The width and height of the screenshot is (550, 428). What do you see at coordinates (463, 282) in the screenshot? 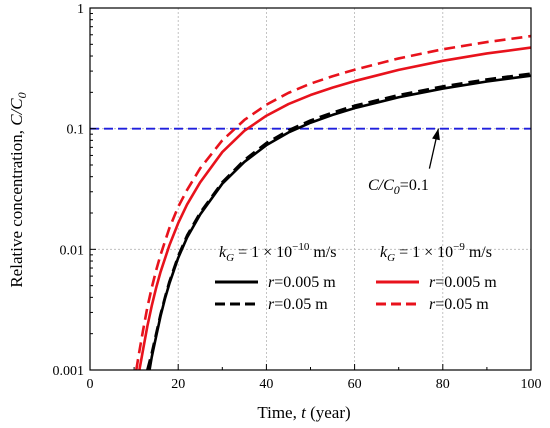
I see `legend-label-r0005-kg1e-9: r=0.005 m` at bounding box center [463, 282].